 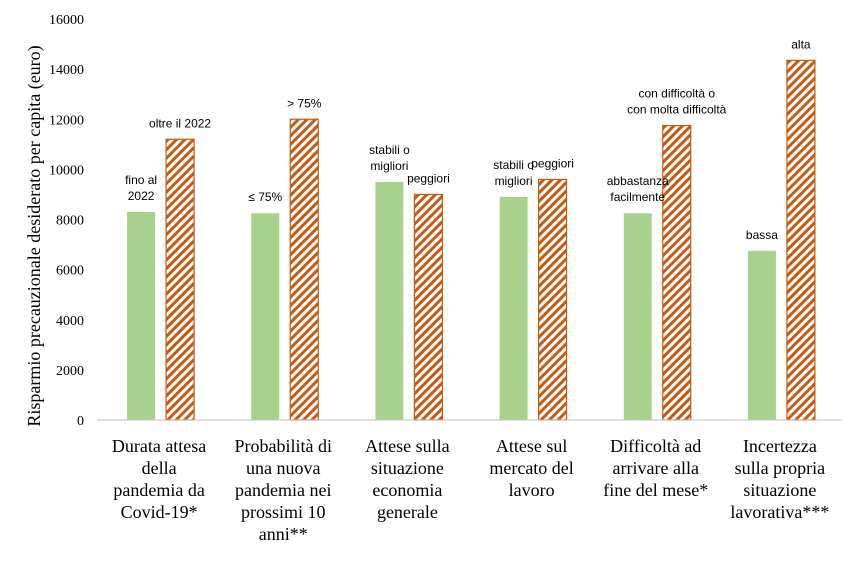 What do you see at coordinates (159, 446) in the screenshot?
I see `category-label: Durata attesa` at bounding box center [159, 446].